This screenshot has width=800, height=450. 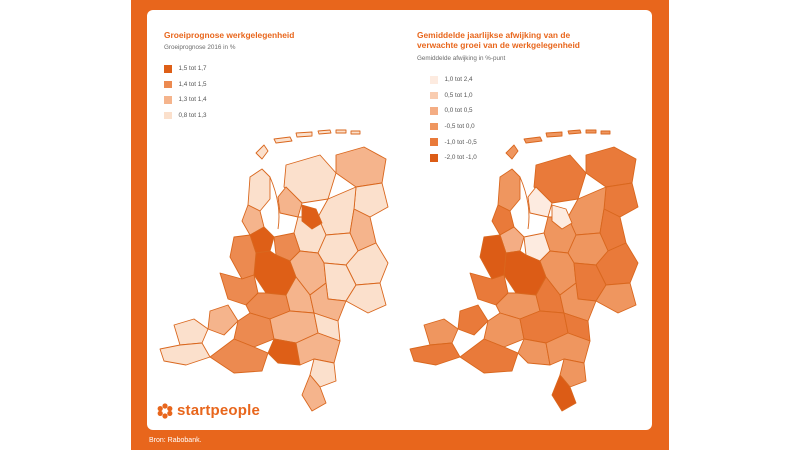 What do you see at coordinates (200, 47) in the screenshot?
I see `left-map-subtitle: Groeiprognose 2016 in %` at bounding box center [200, 47].